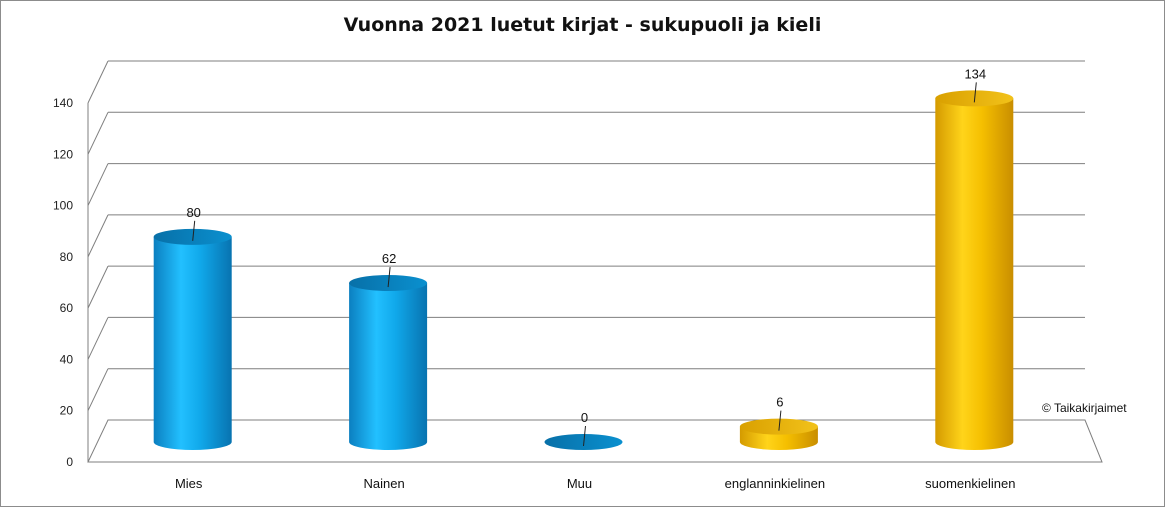  Describe the element at coordinates (189, 483) in the screenshot. I see `x-tick-label: Mies` at that location.